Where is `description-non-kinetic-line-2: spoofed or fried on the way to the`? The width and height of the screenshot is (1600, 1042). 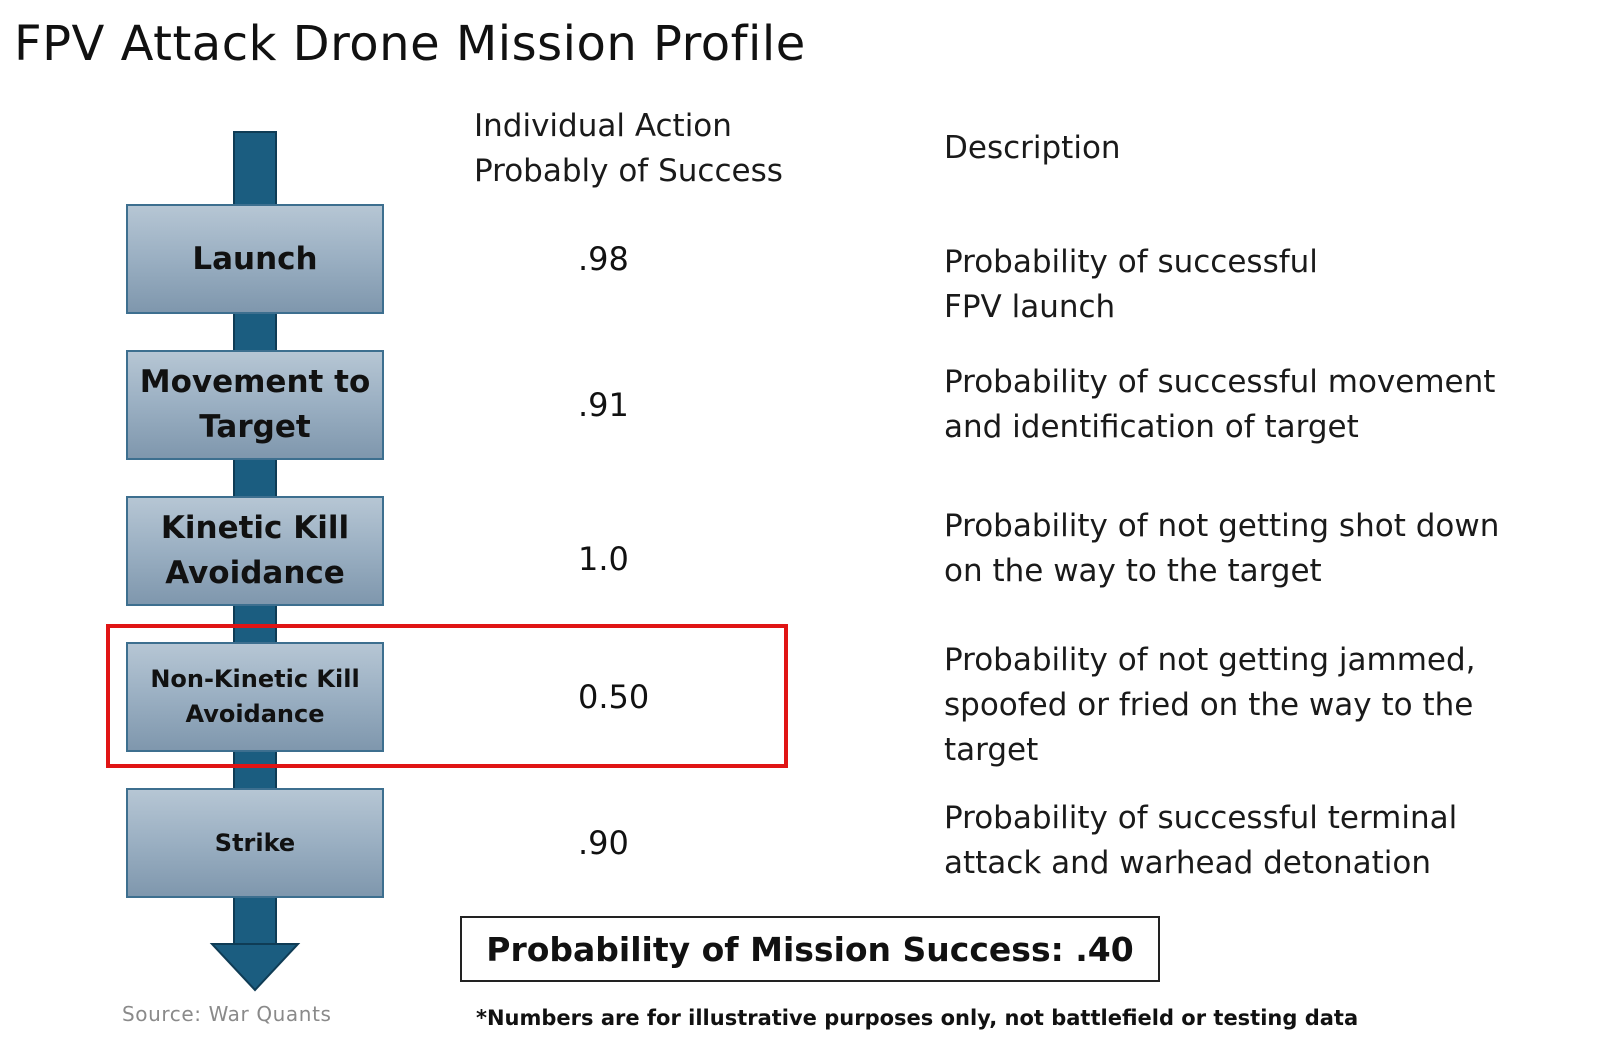
description-non-kinetic-line-2: spoofed or fried on the way to the is located at coordinates (1209, 705).